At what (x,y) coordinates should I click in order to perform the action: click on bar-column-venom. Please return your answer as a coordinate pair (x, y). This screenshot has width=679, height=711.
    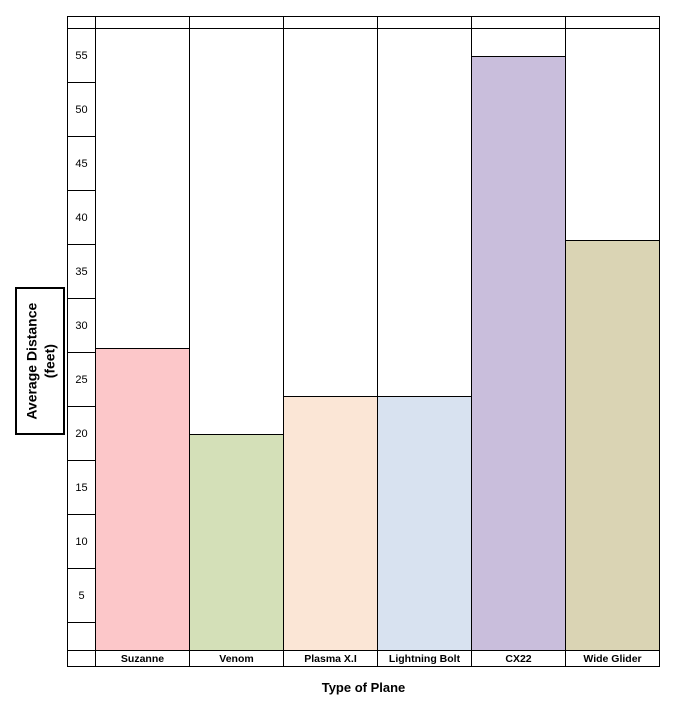
    Looking at the image, I should click on (237, 339).